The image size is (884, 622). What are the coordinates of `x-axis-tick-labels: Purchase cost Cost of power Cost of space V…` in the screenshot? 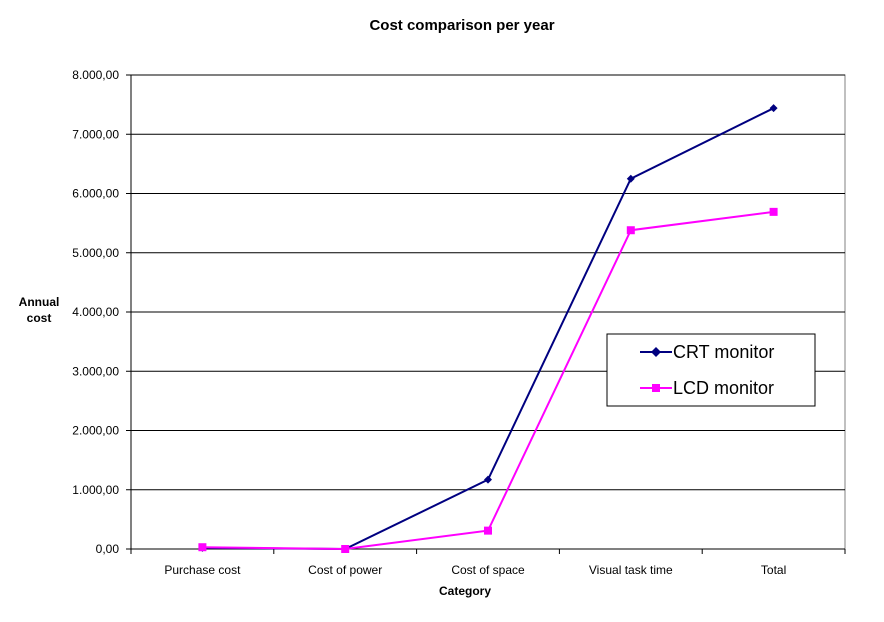 It's located at (475, 570).